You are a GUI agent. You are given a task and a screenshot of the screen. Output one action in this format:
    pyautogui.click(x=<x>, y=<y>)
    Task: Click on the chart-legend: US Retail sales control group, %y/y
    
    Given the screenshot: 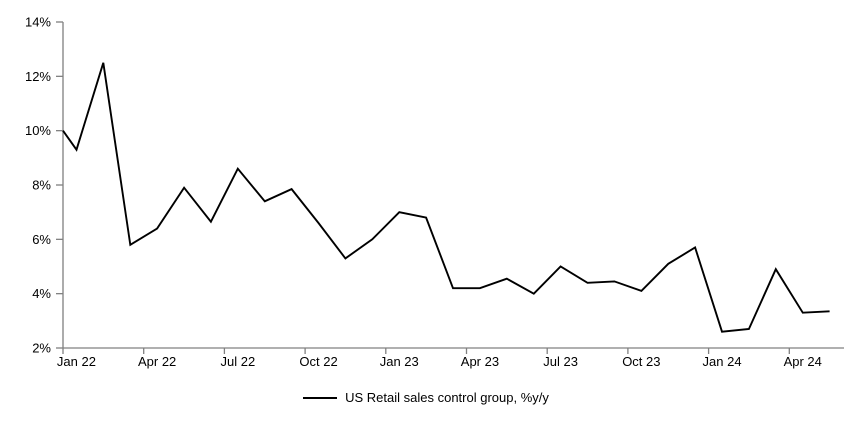 What is the action you would take?
    pyautogui.click(x=426, y=397)
    